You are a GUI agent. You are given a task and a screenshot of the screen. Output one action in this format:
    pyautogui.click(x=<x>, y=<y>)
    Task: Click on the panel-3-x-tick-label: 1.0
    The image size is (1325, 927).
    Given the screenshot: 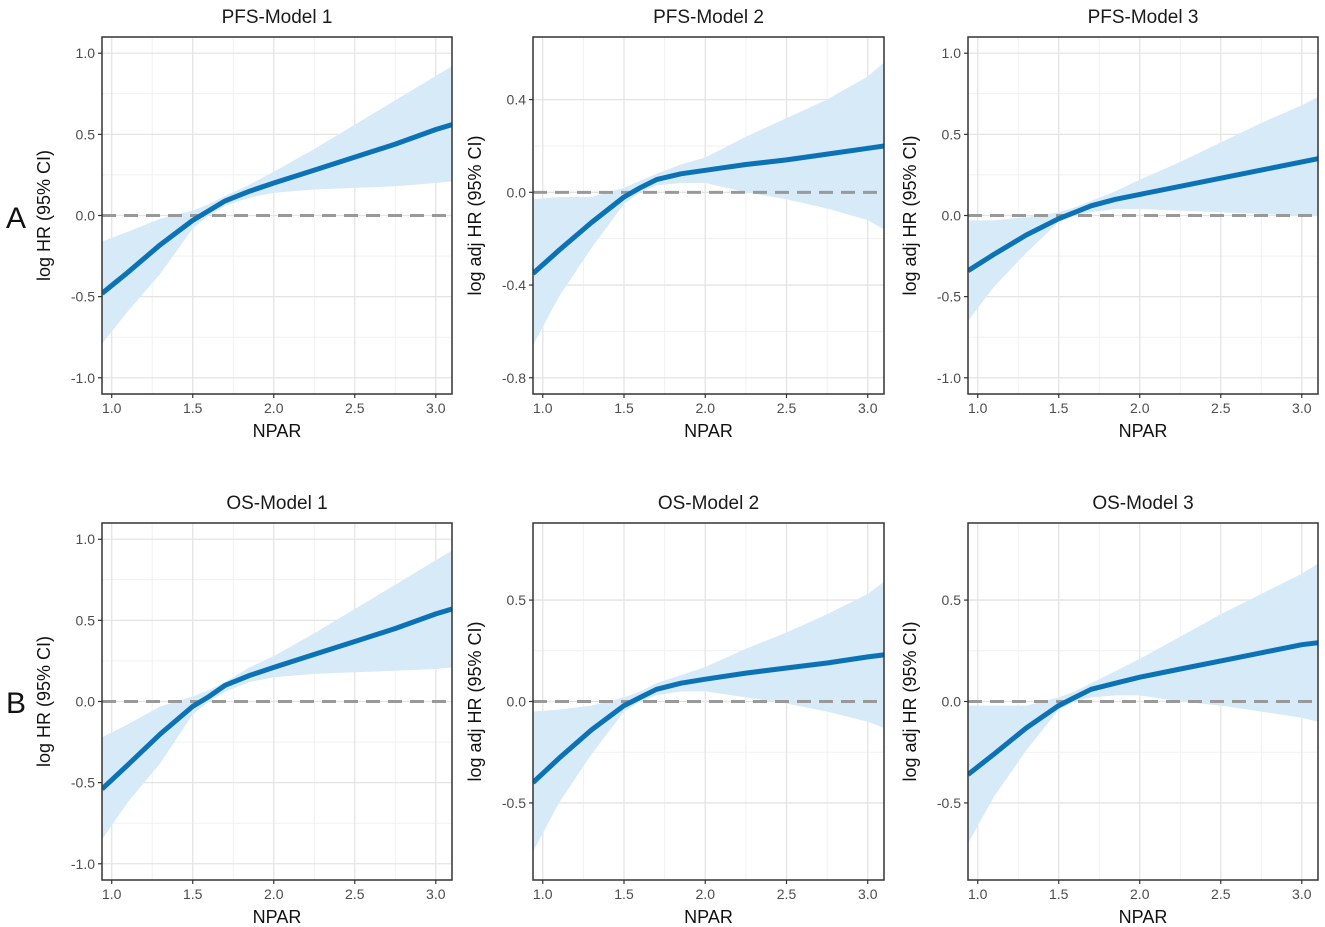 What is the action you would take?
    pyautogui.click(x=978, y=408)
    